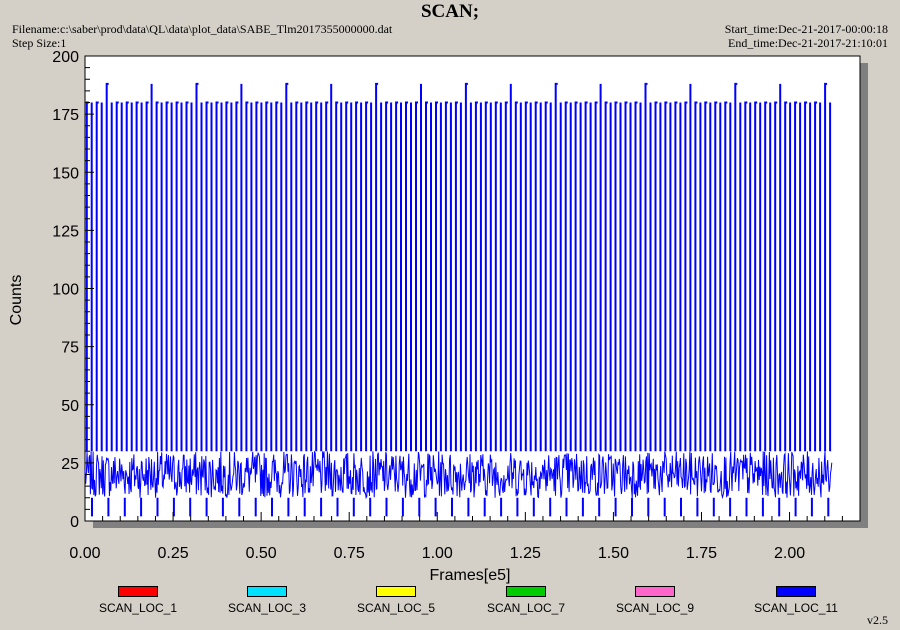  What do you see at coordinates (84, 553) in the screenshot?
I see `x-tick-label: 0.00` at bounding box center [84, 553].